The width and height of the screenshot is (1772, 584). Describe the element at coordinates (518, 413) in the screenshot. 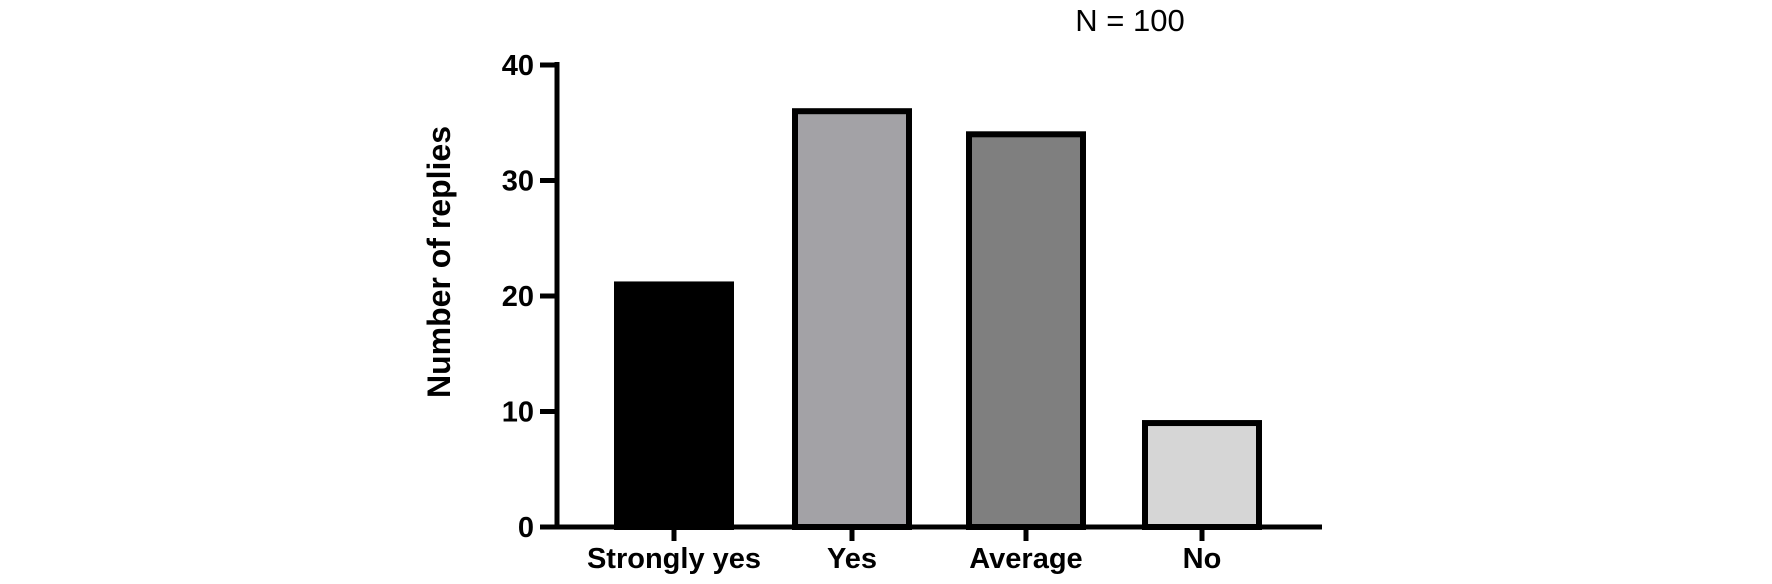

I see `y-tick-label-10: 10` at that location.